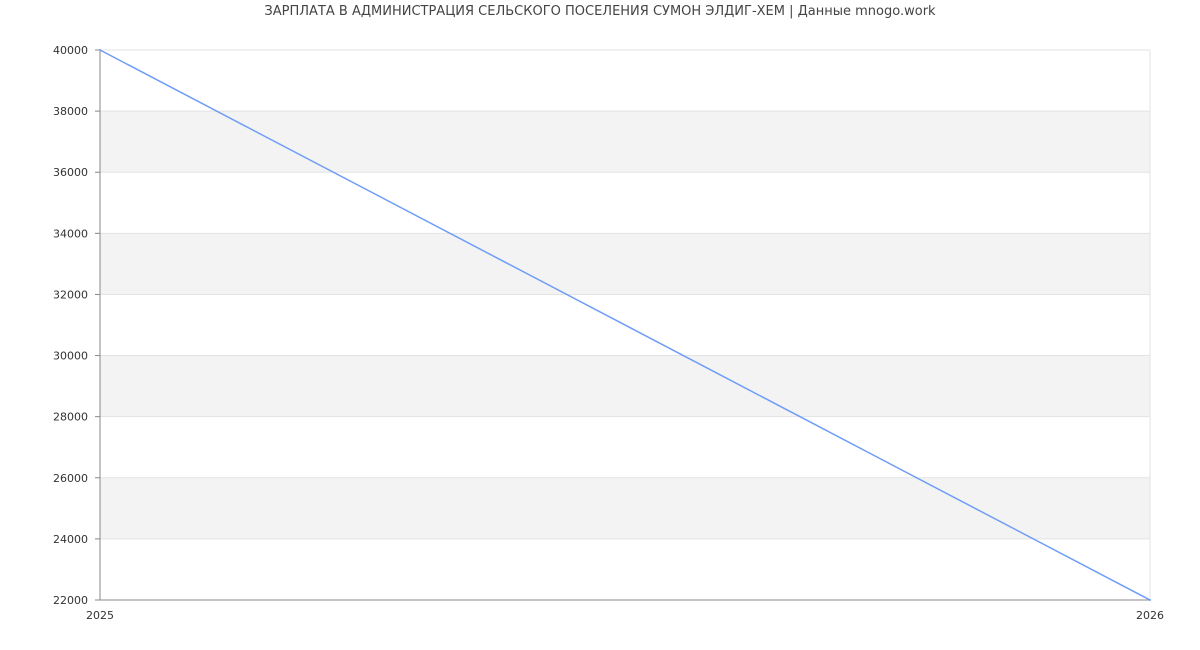 The height and width of the screenshot is (650, 1200). What do you see at coordinates (70, 417) in the screenshot?
I see `y-tick-label: 28000` at bounding box center [70, 417].